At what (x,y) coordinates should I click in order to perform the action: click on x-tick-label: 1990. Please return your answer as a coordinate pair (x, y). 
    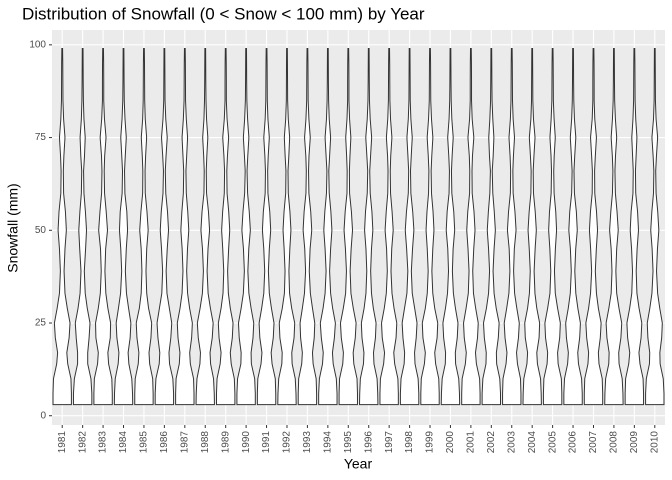
    Looking at the image, I should click on (246, 442).